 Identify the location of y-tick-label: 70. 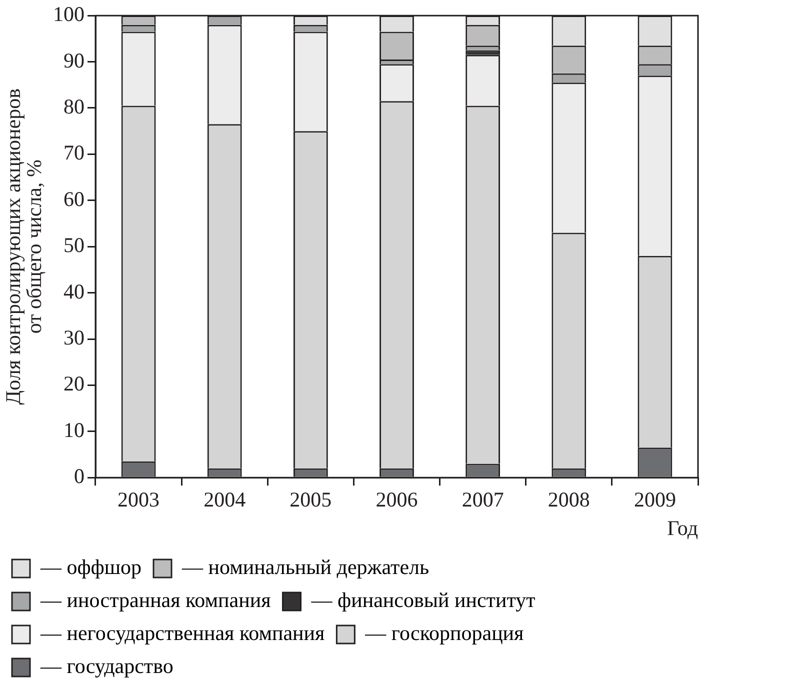
(74, 152).